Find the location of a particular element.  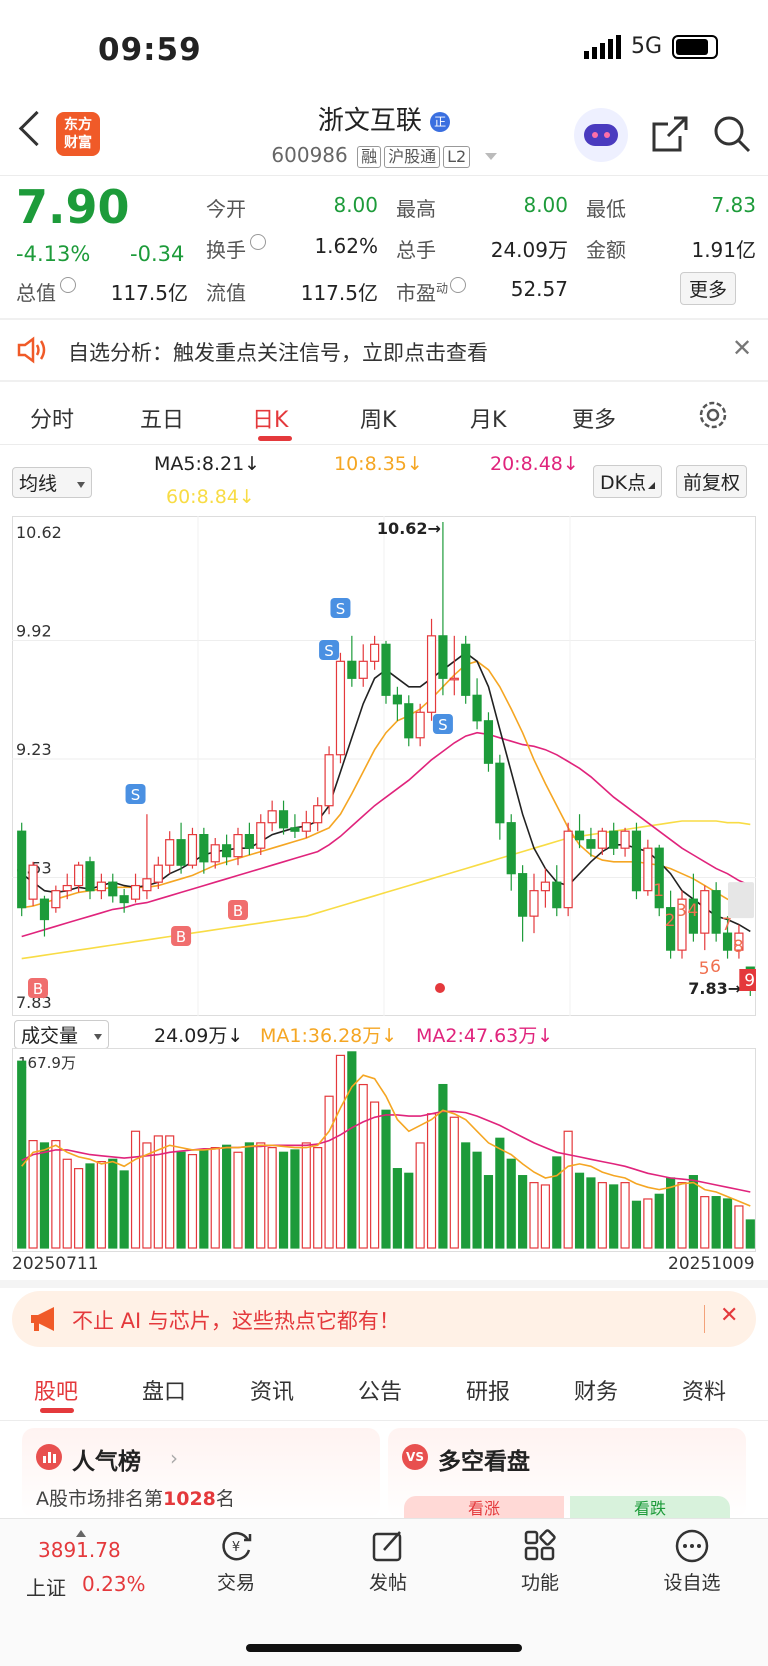

nav-add-watchlist: 设自选 is located at coordinates (692, 1583).